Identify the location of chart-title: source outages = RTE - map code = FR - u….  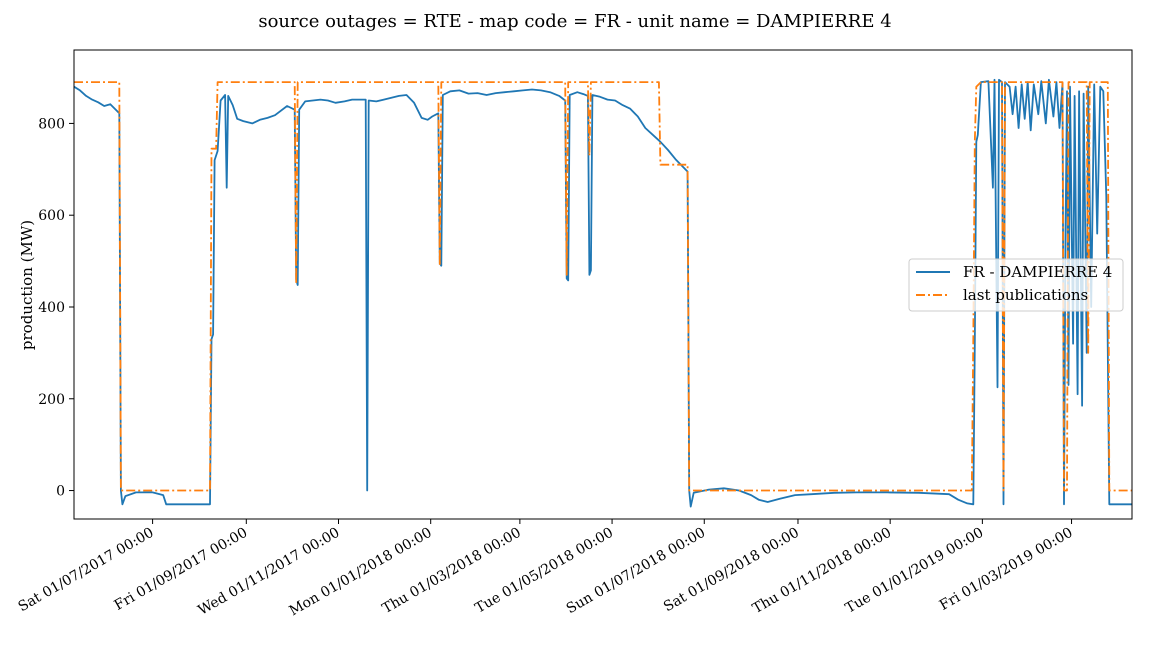
(574, 21).